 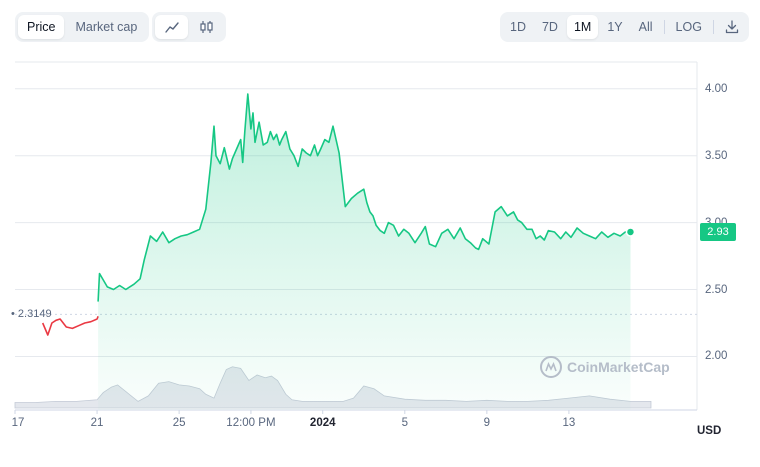 I want to click on line-chart-icon, so click(x=171, y=27).